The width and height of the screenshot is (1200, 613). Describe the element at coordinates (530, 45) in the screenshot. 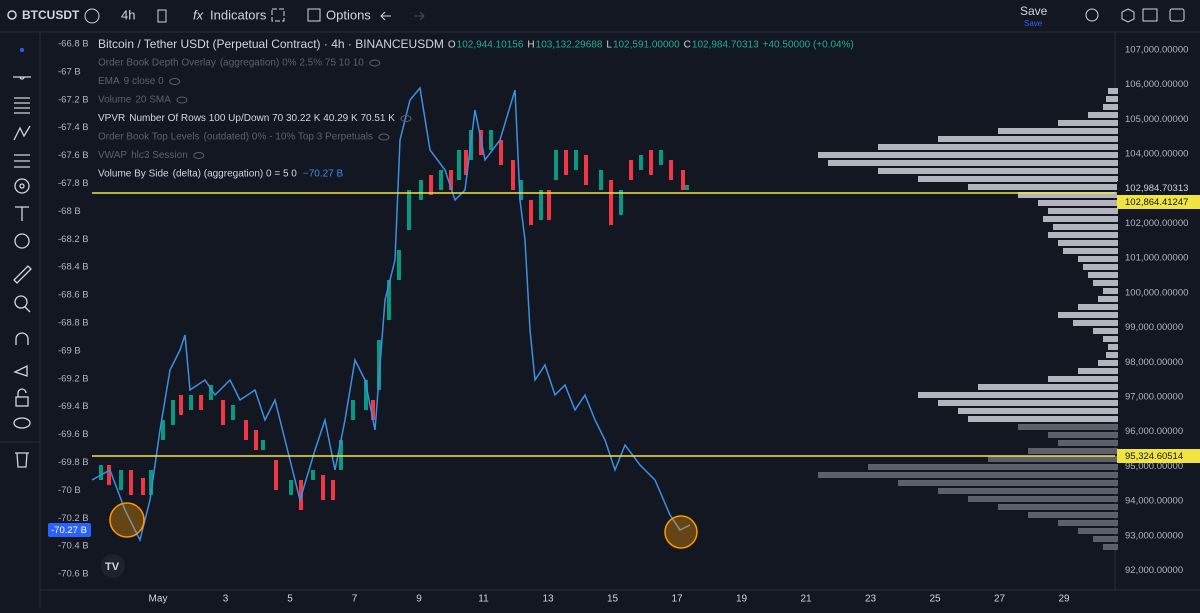

I see `quote-label: H` at that location.